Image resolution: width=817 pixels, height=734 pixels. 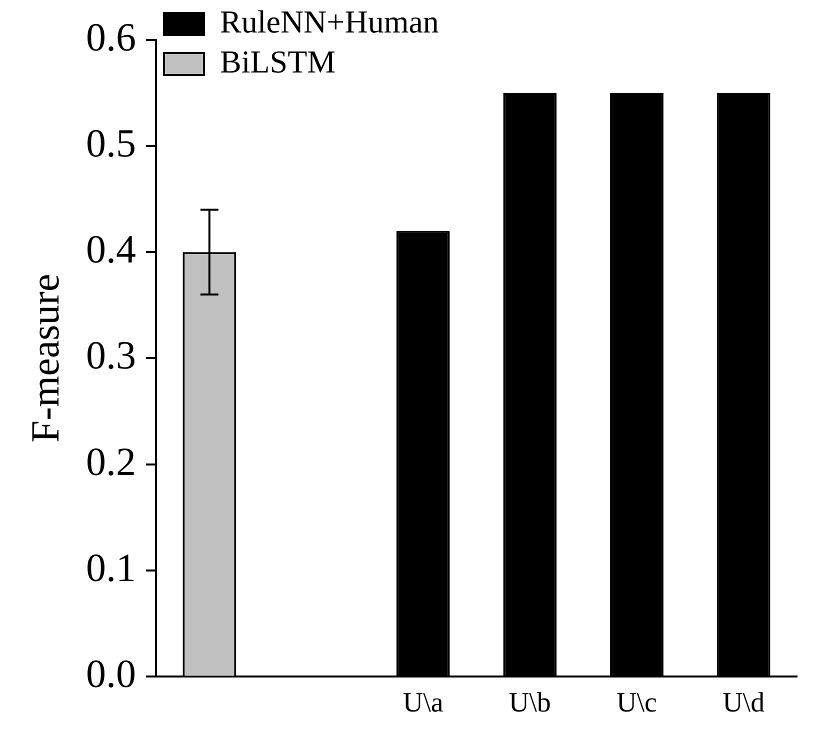 I want to click on x-tick-label: U\a, so click(x=423, y=703).